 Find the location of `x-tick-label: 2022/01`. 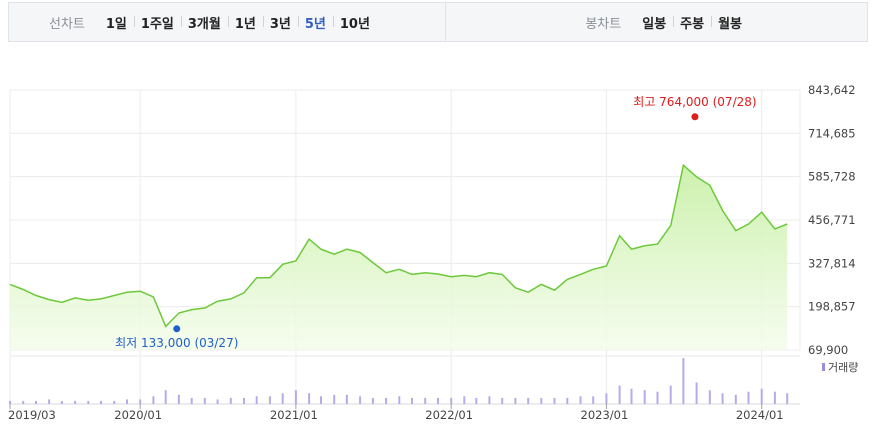

x-tick-label: 2022/01 is located at coordinates (449, 415).